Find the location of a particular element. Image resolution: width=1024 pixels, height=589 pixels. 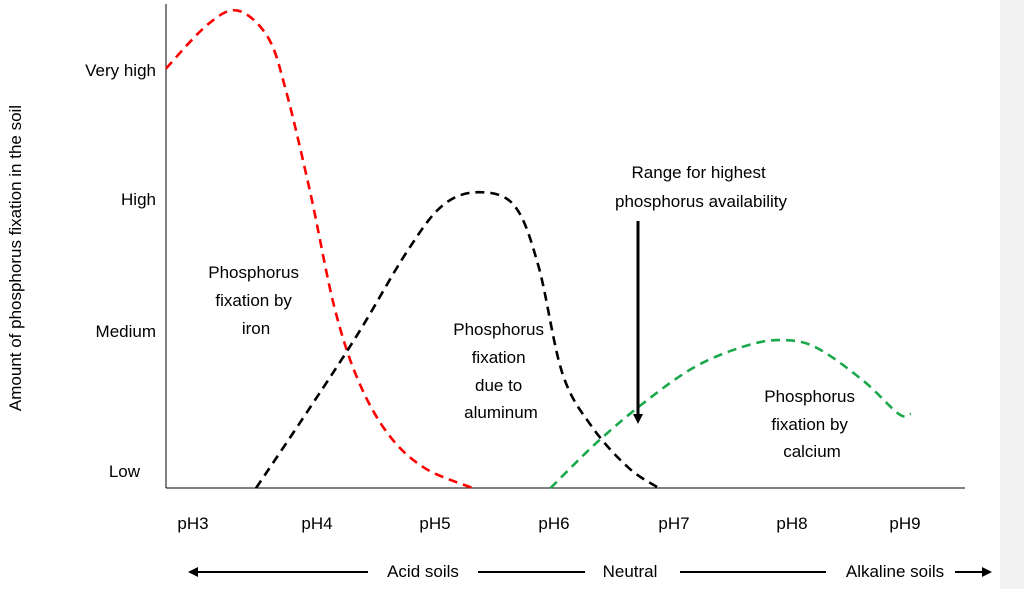

soil-scale-neutral-label: Neutral is located at coordinates (630, 571).